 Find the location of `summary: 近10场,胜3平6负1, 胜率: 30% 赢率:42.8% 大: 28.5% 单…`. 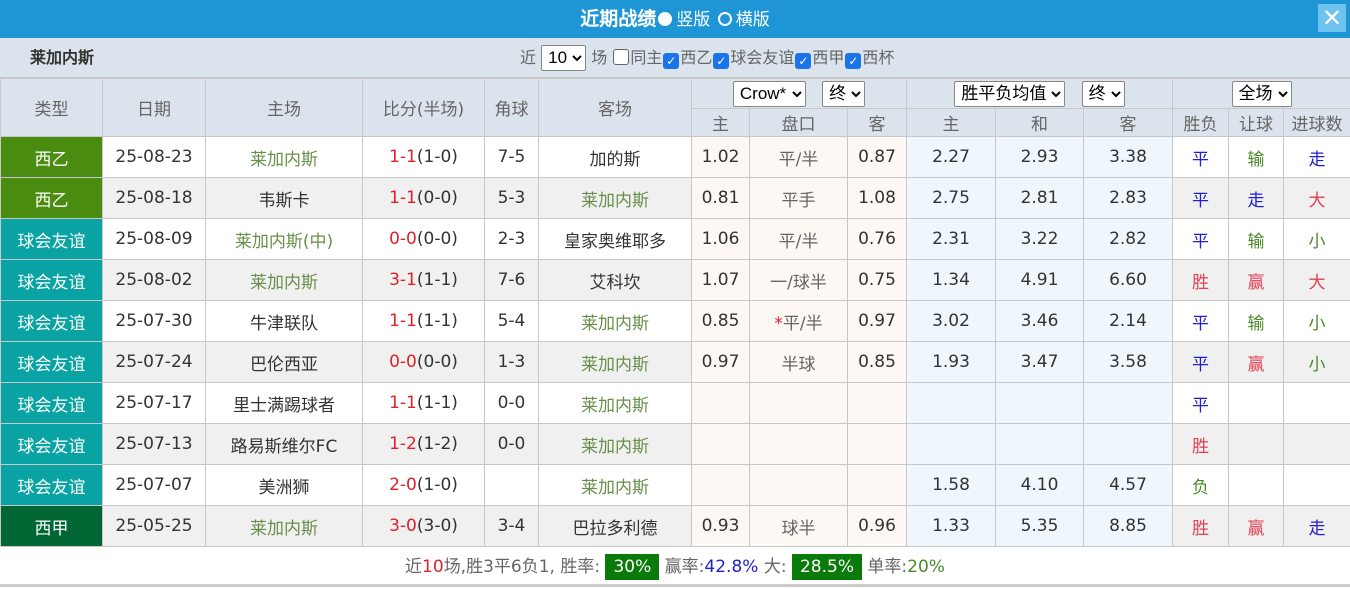

summary: 近10场,胜3平6负1, 胜率: 30% 赢率:42.8% 大: 28.5% 单… is located at coordinates (675, 567).